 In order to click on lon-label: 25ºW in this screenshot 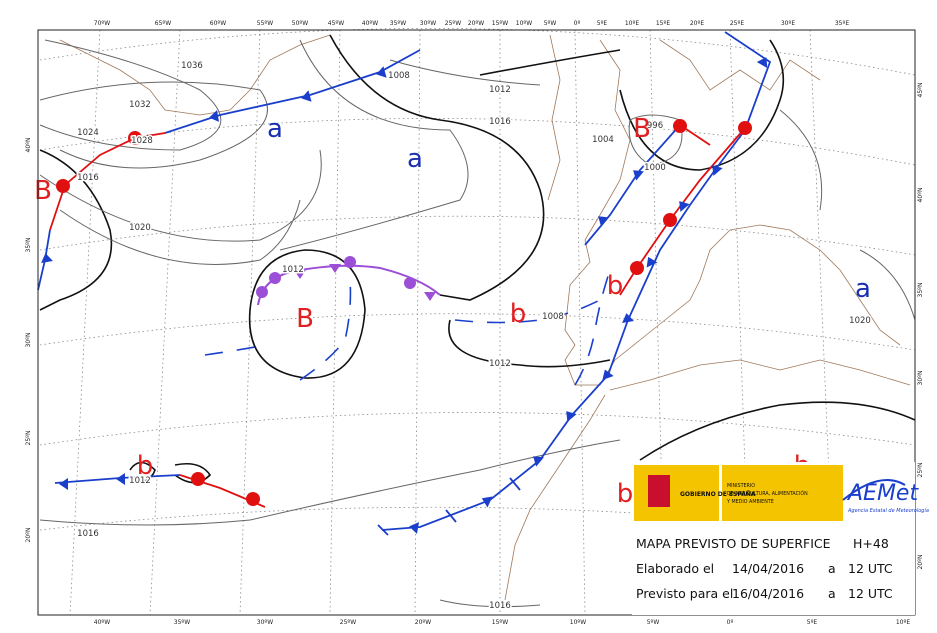, I will do `click(348, 622)`.